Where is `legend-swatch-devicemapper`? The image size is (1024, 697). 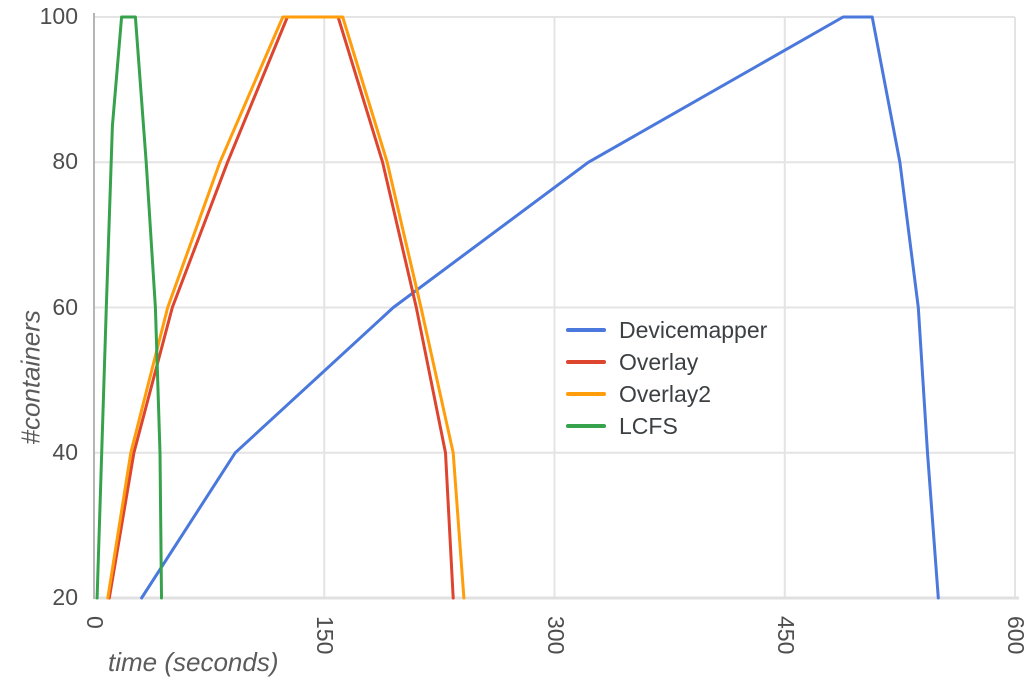
legend-swatch-devicemapper is located at coordinates (586, 330).